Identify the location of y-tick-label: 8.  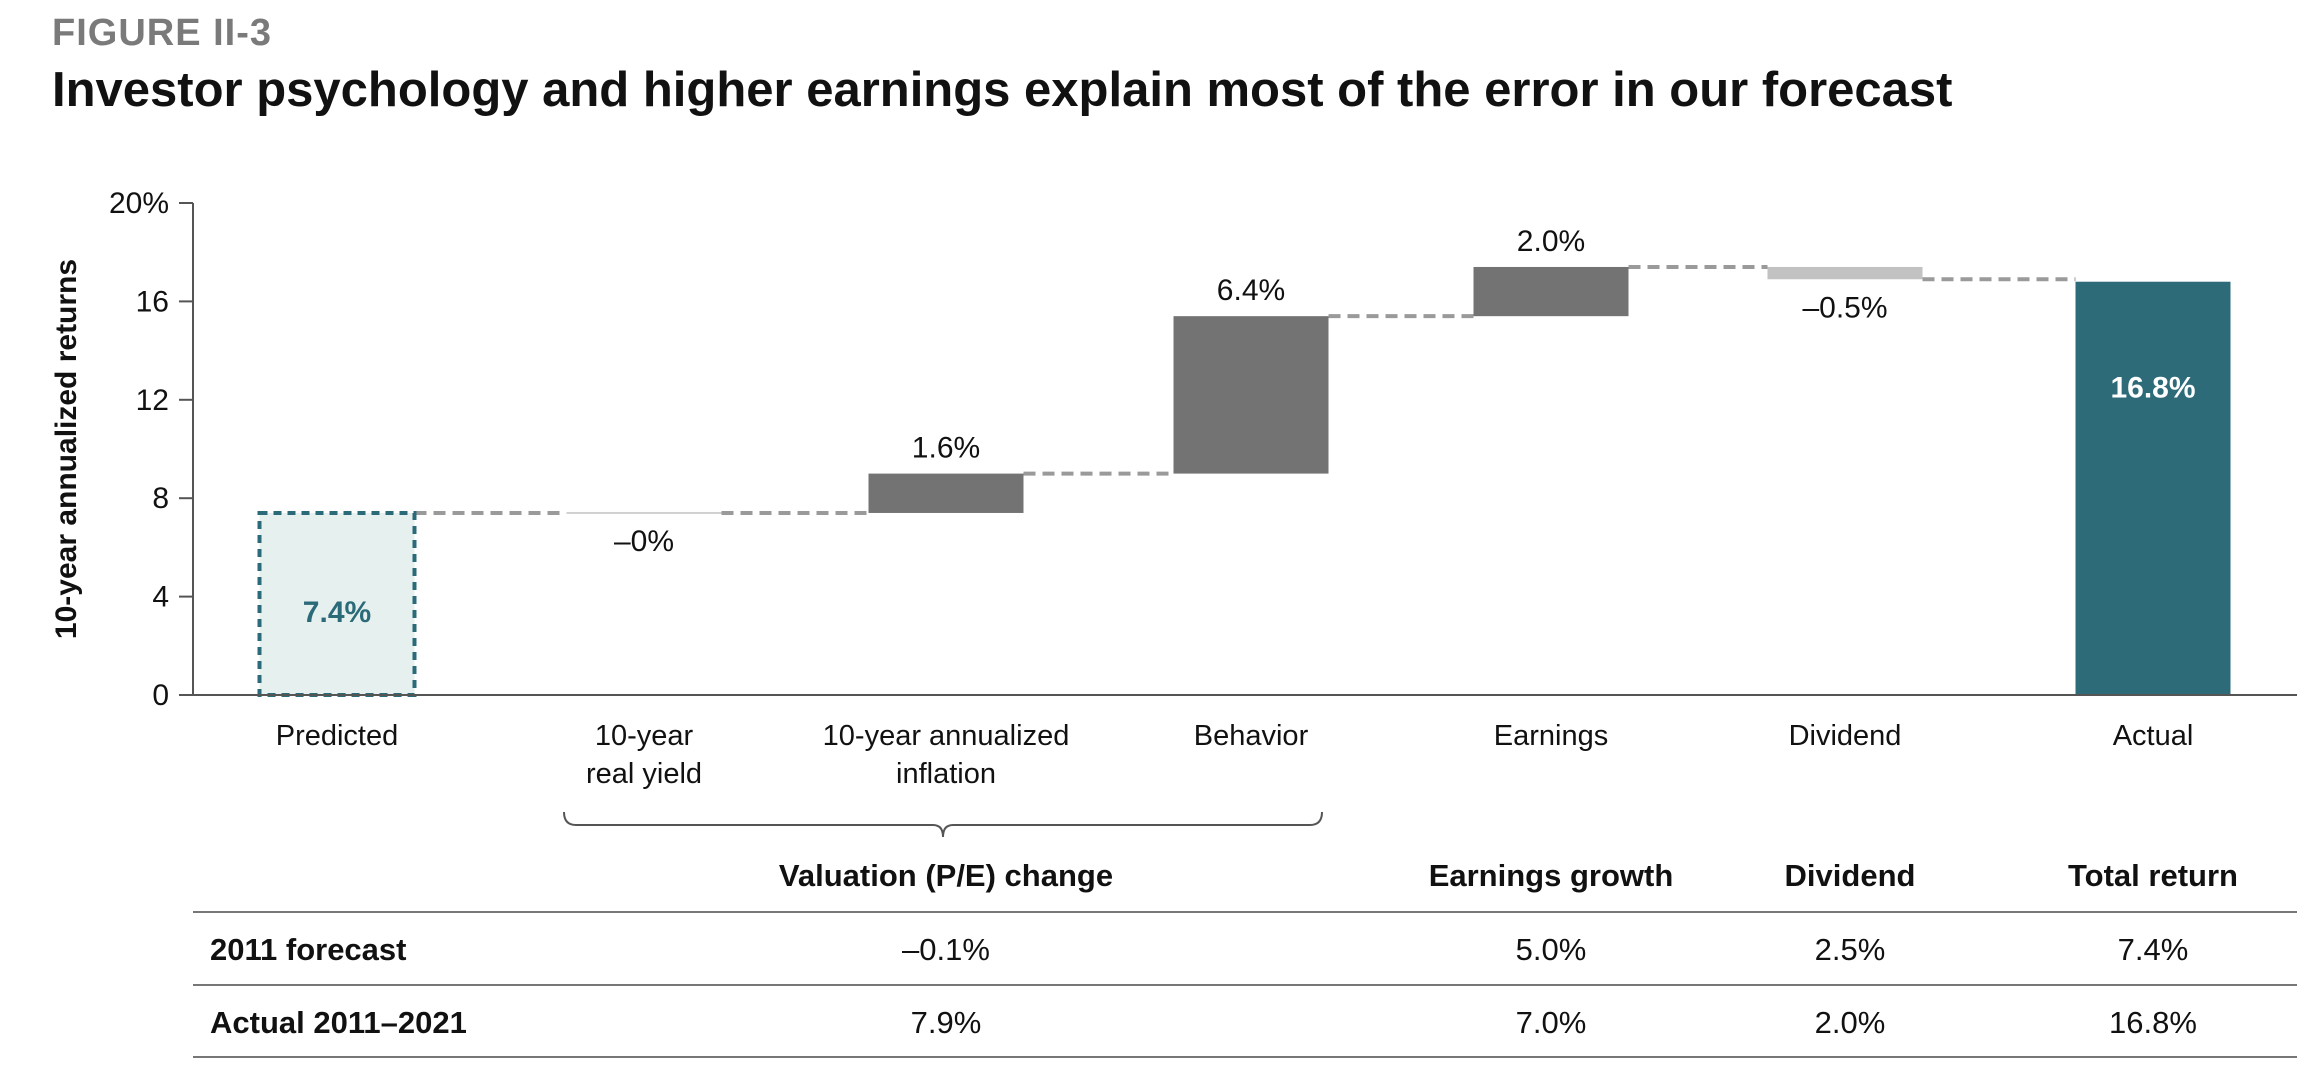
(160, 498).